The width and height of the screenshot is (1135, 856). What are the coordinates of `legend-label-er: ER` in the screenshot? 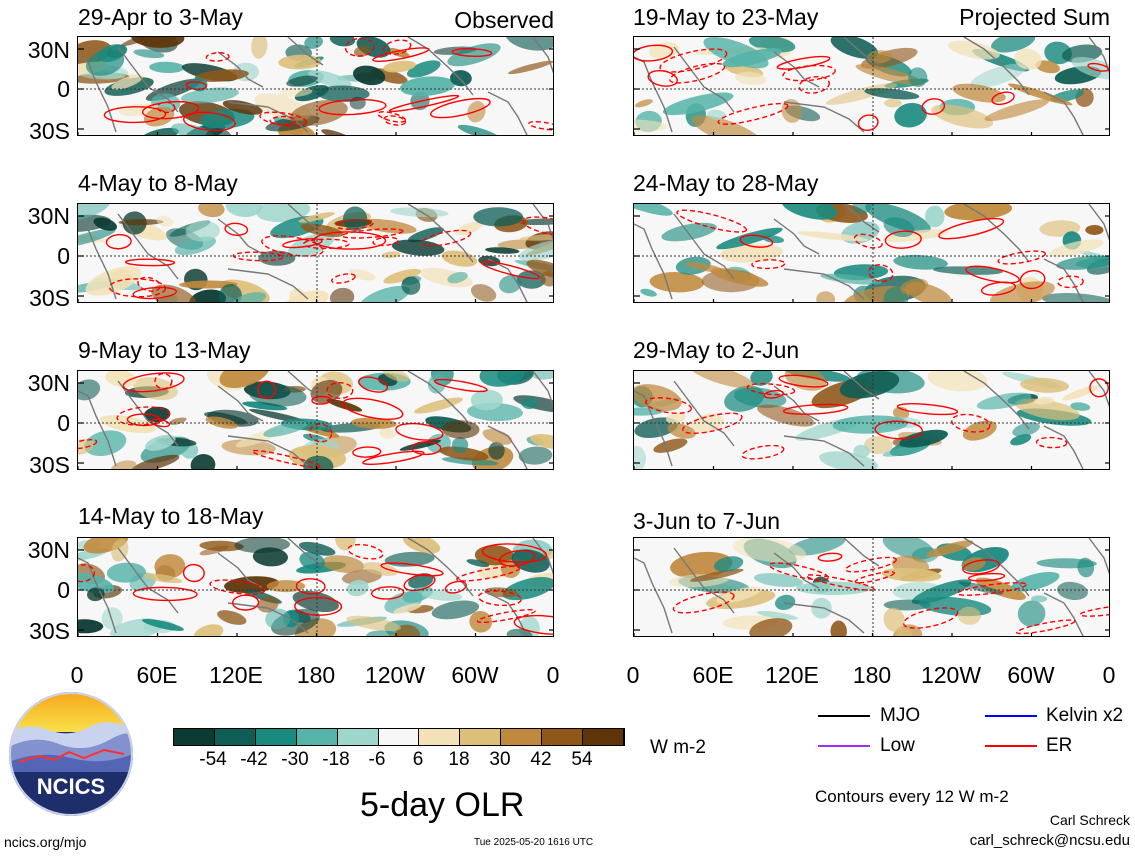 It's located at (1059, 745).